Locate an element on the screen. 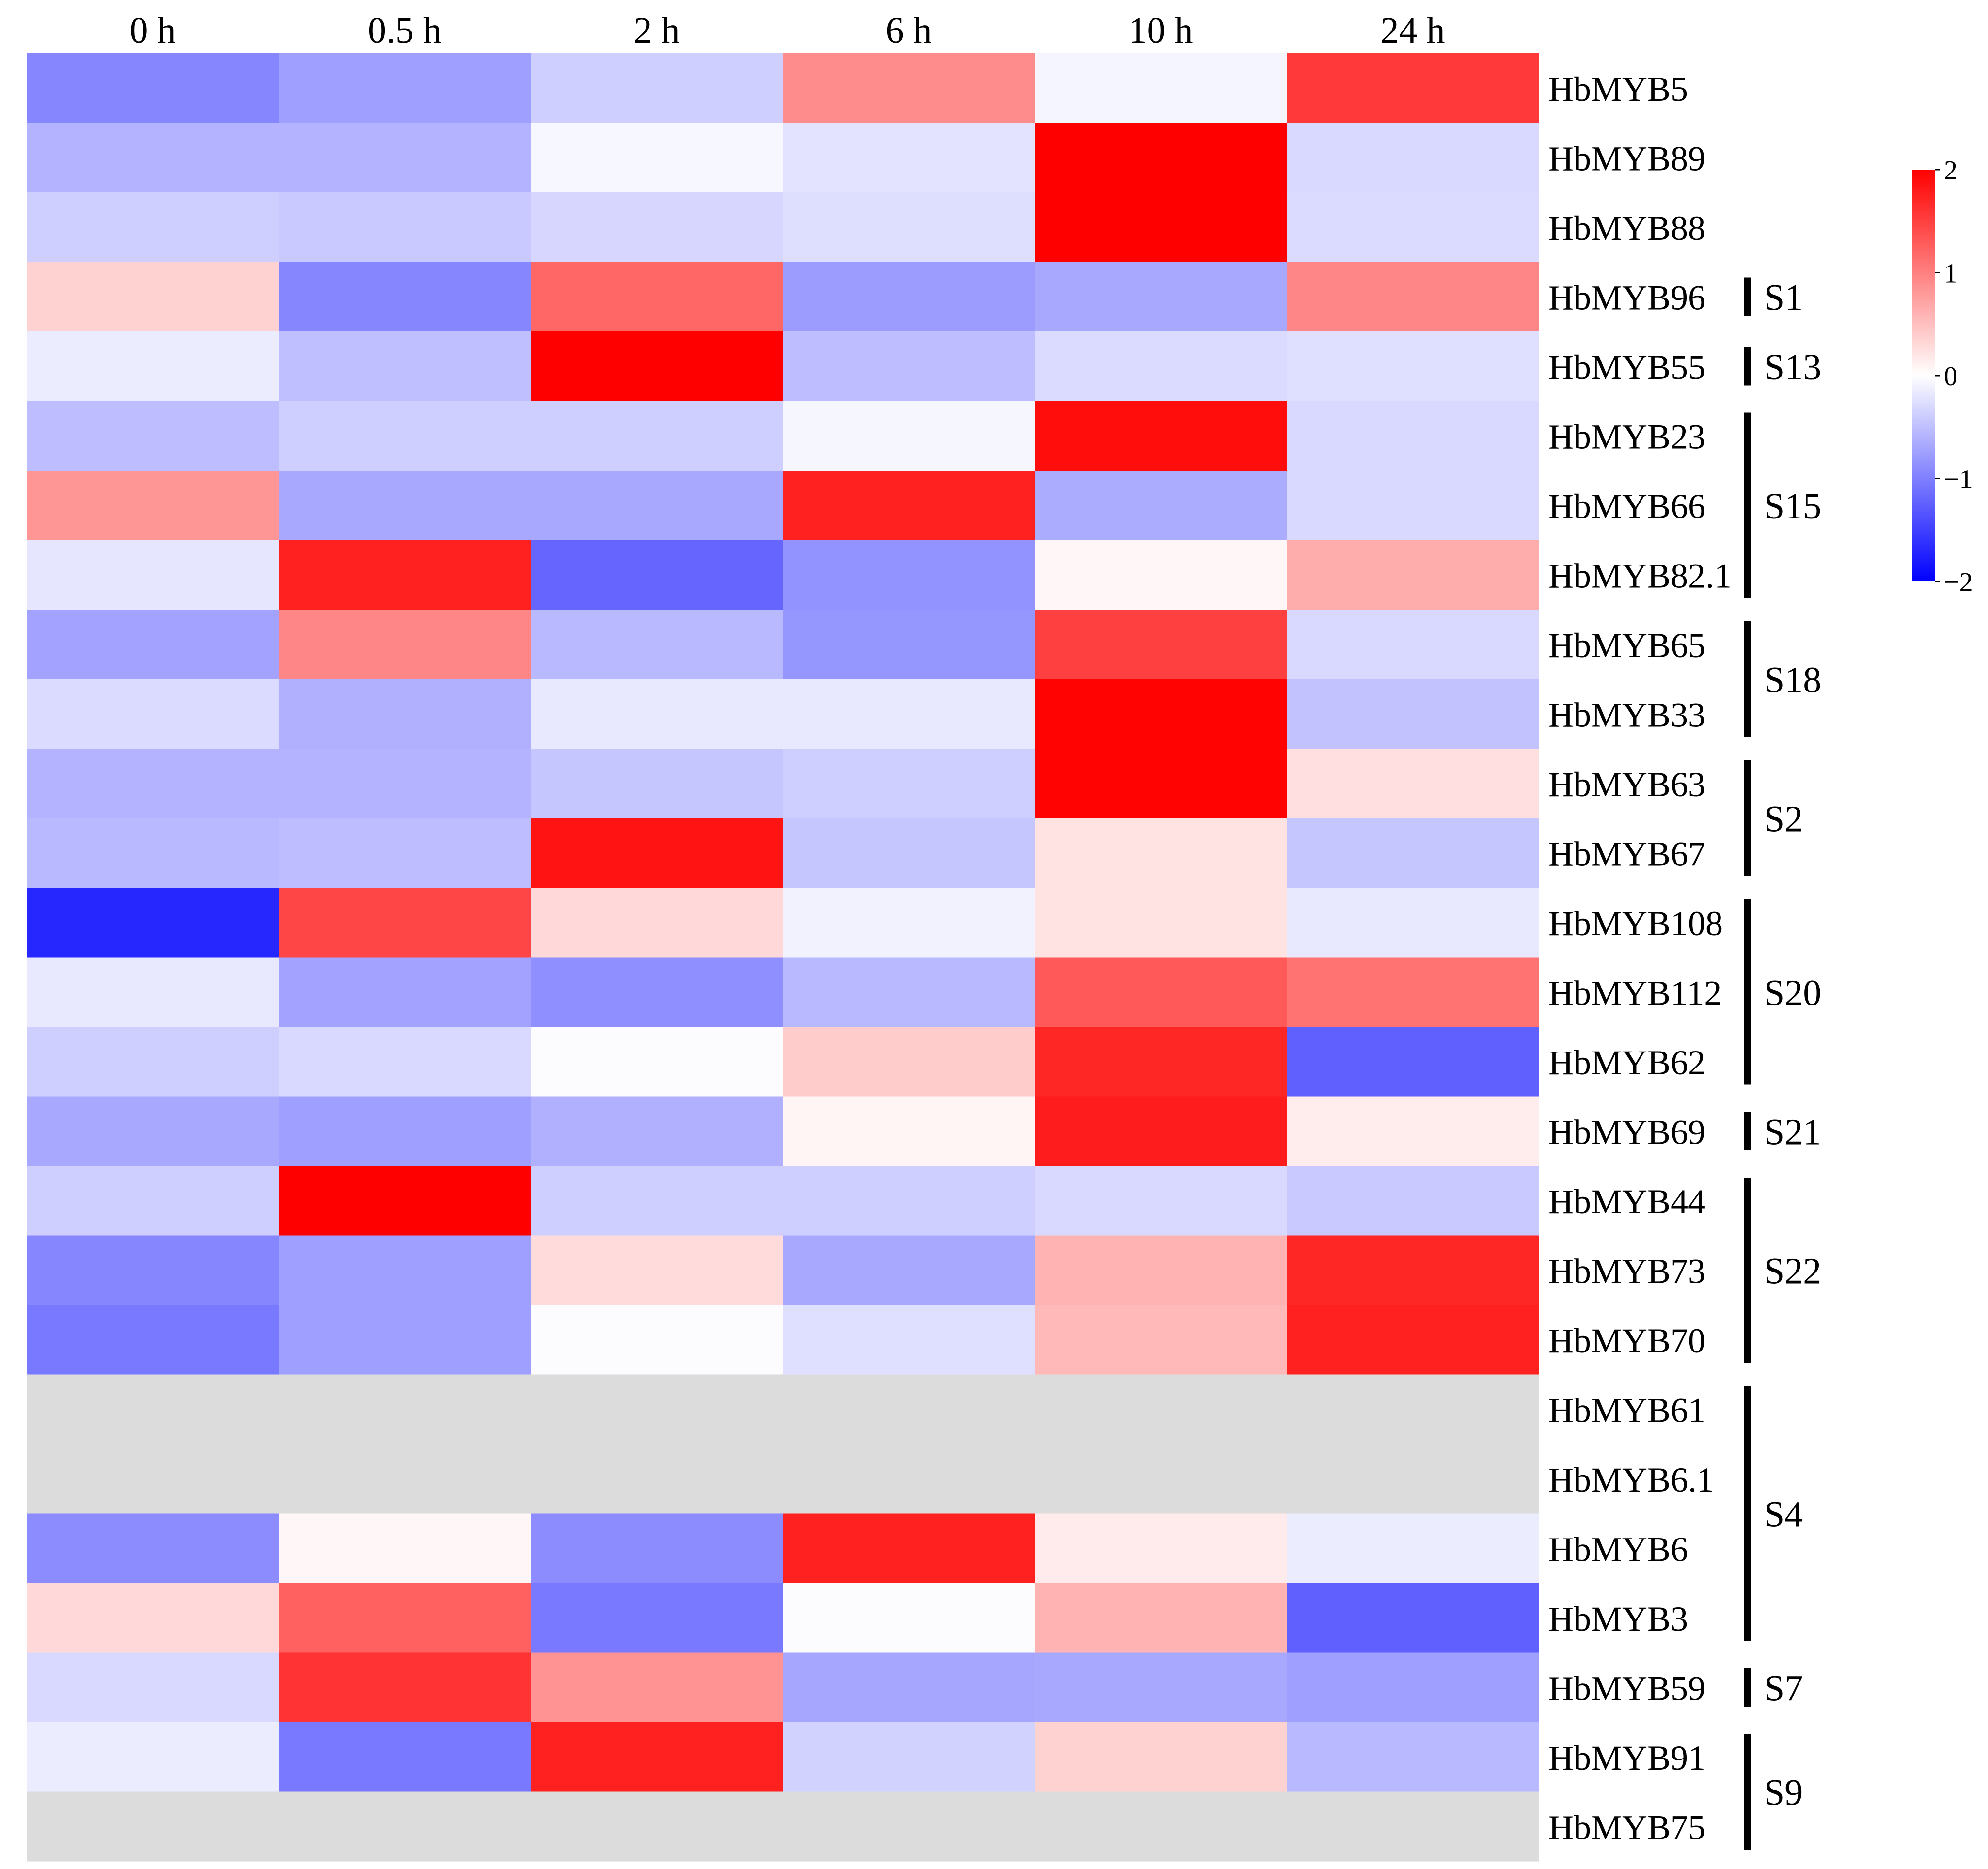  group-label: S13 is located at coordinates (1793, 367).